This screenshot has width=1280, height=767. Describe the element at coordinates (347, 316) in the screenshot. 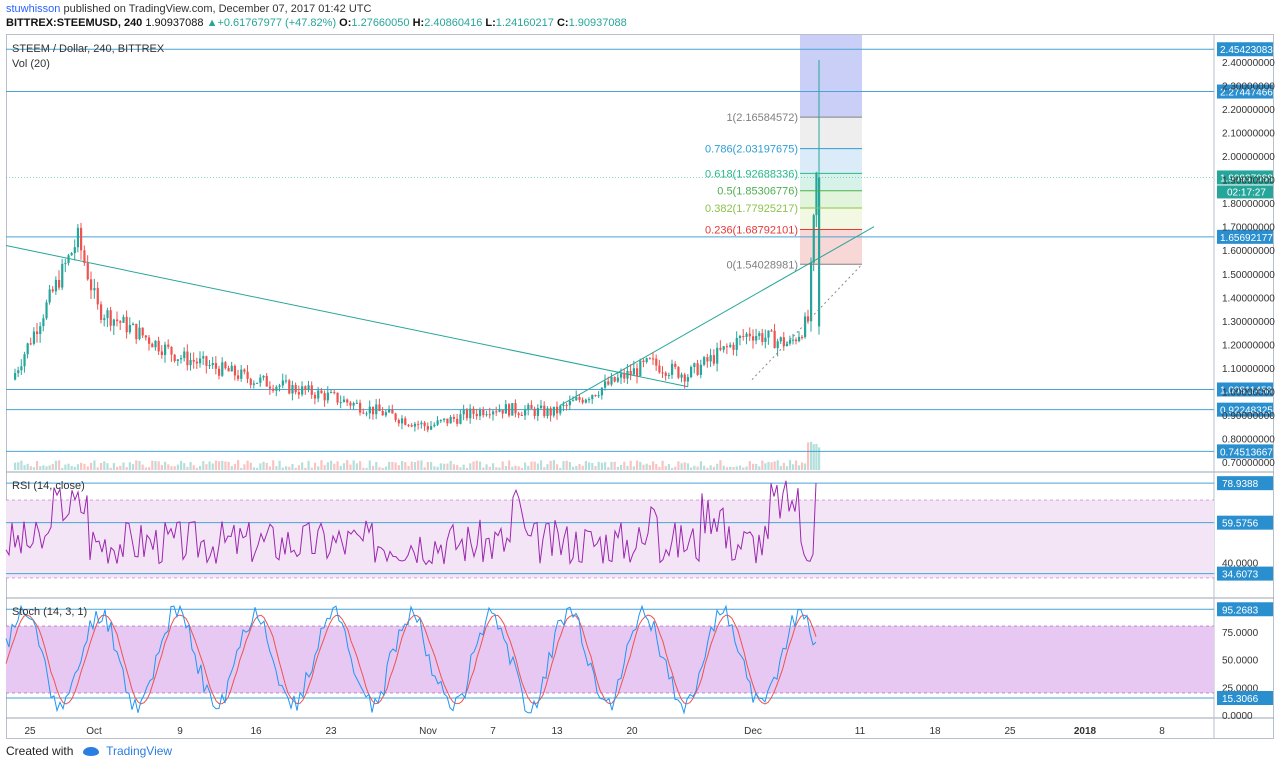

I see `trendline-down` at that location.